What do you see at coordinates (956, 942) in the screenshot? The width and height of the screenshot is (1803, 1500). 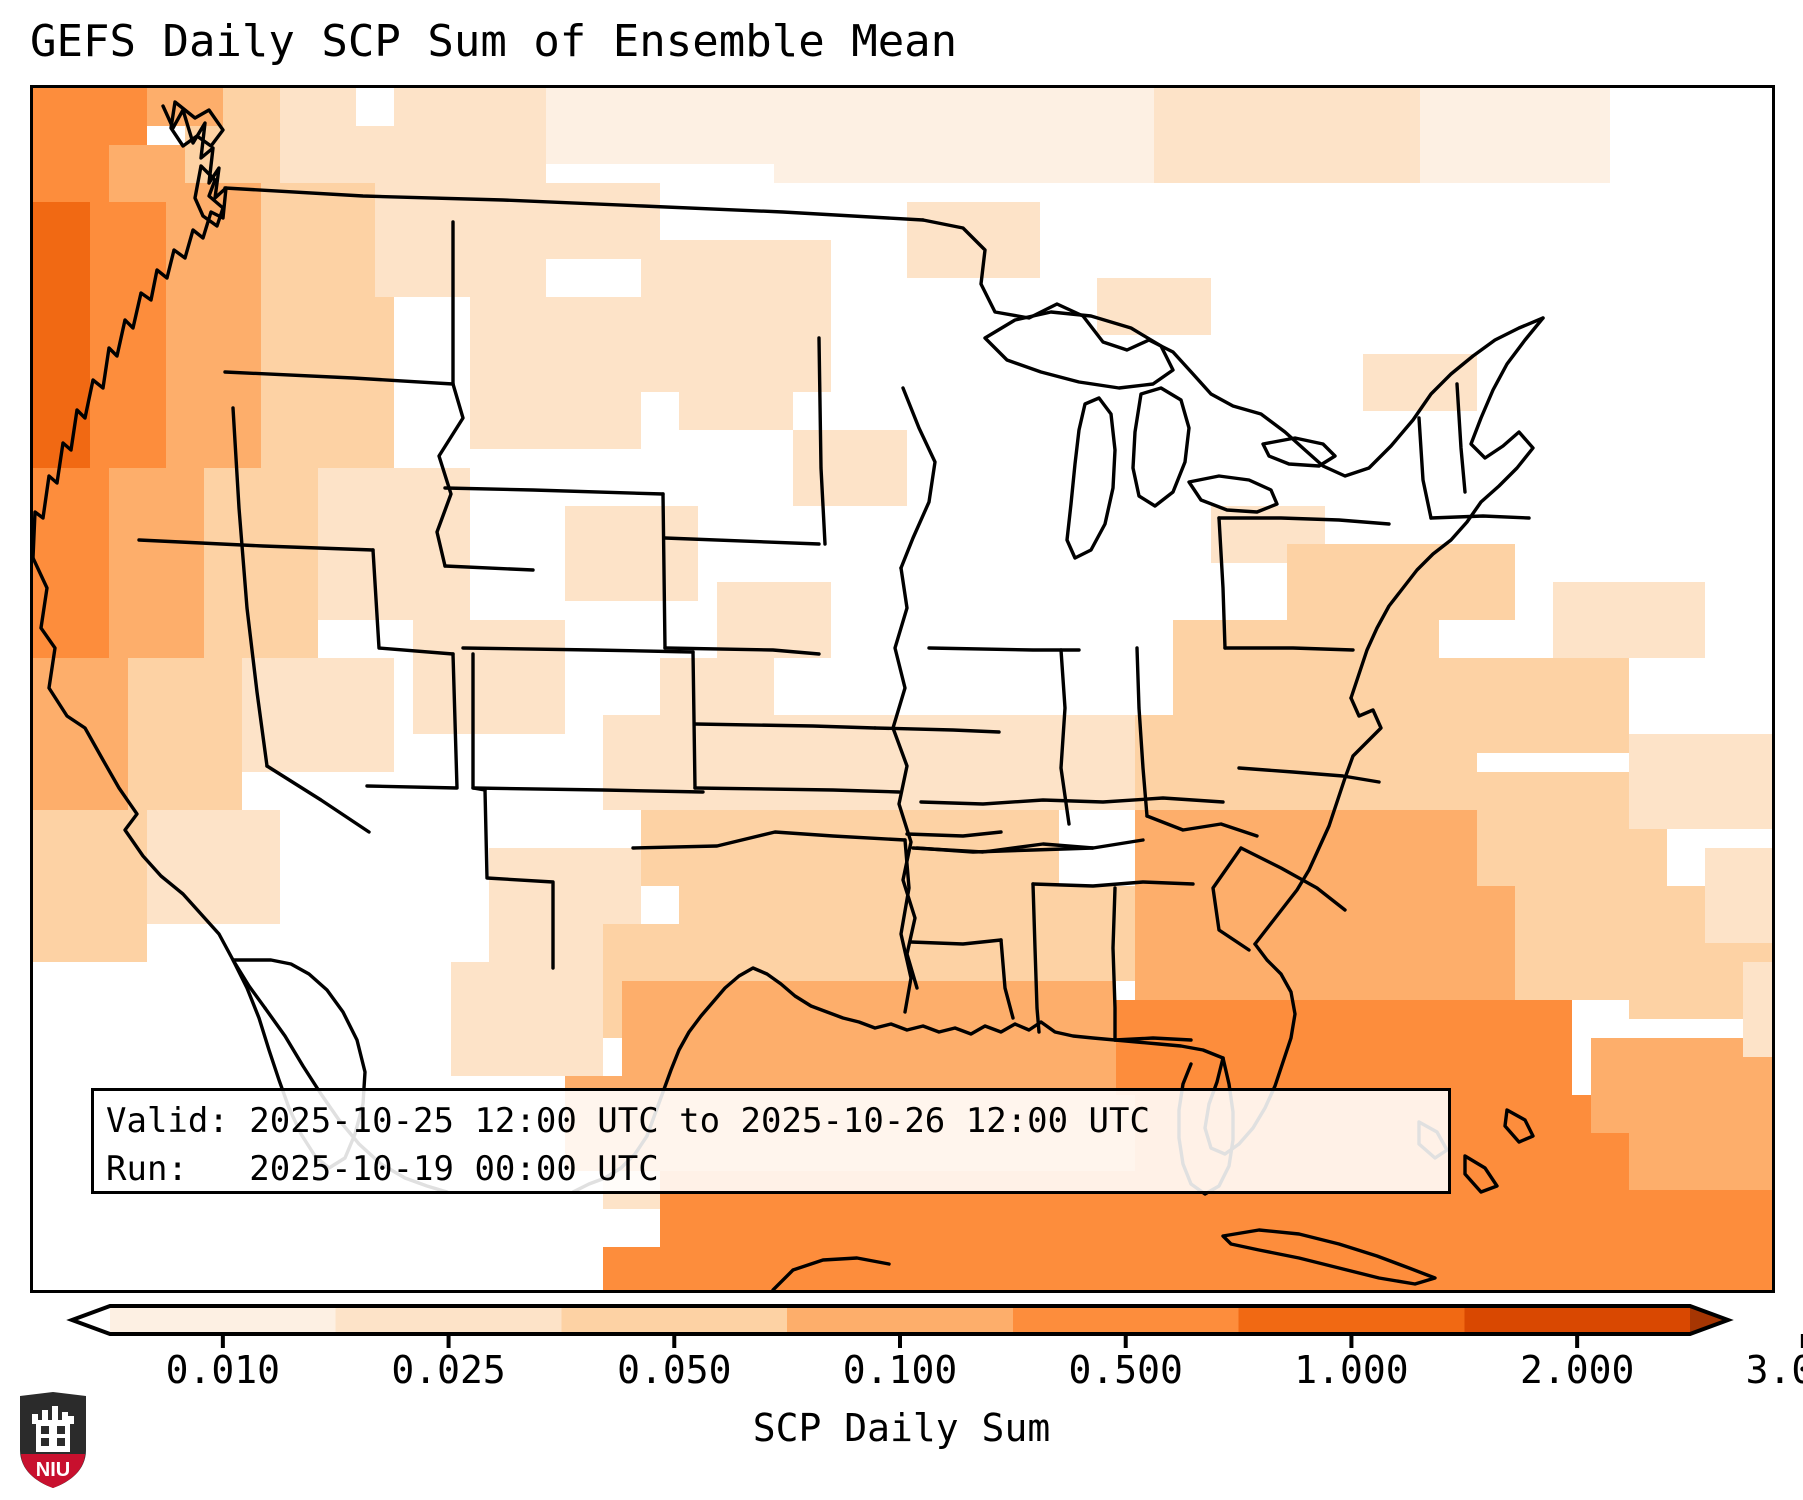 I see `border-ar-la` at bounding box center [956, 942].